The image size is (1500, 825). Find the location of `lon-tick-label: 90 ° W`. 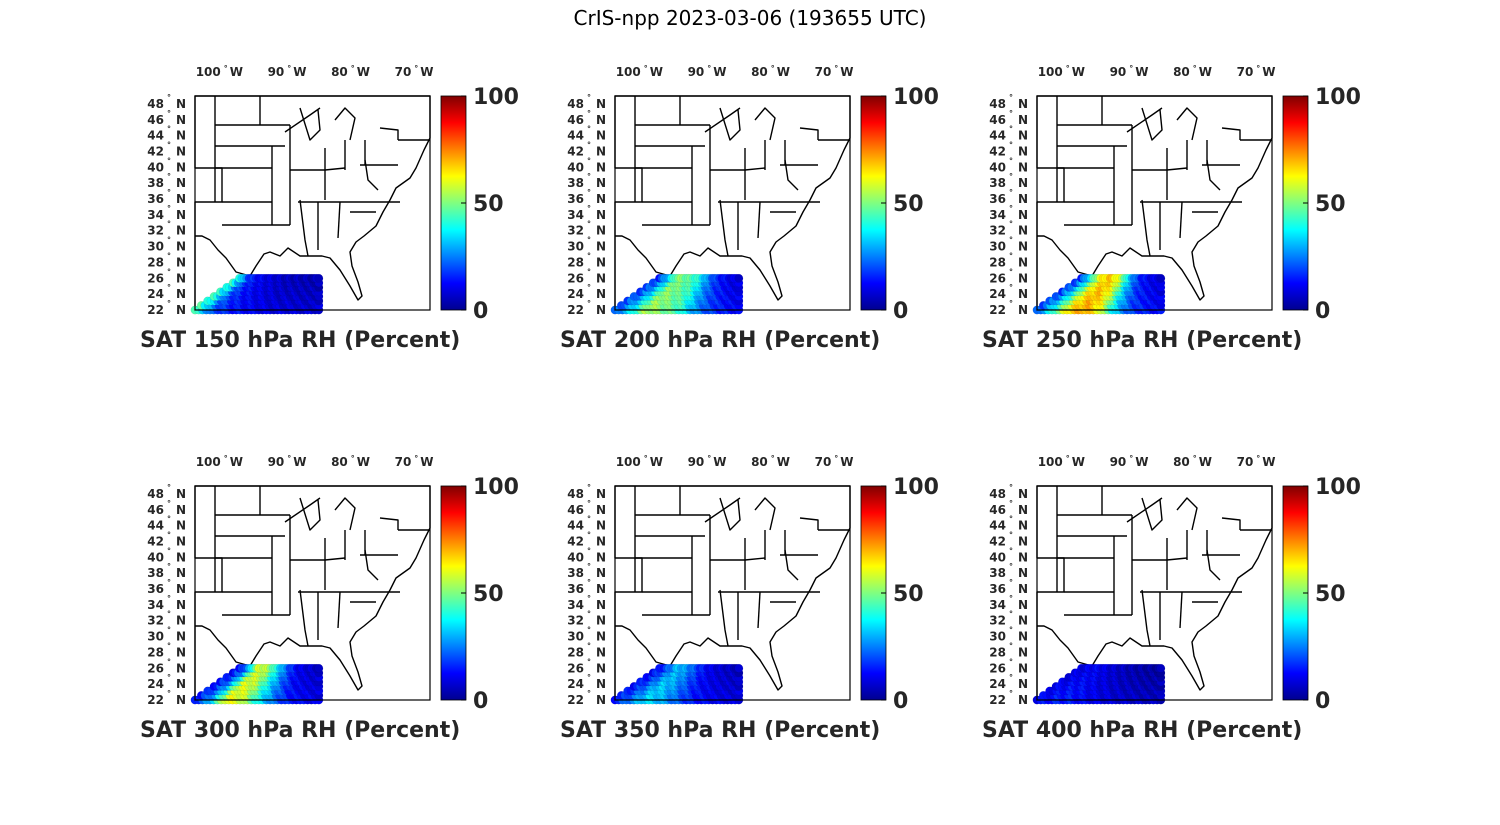

lon-tick-label: 90 ° W is located at coordinates (1129, 71).